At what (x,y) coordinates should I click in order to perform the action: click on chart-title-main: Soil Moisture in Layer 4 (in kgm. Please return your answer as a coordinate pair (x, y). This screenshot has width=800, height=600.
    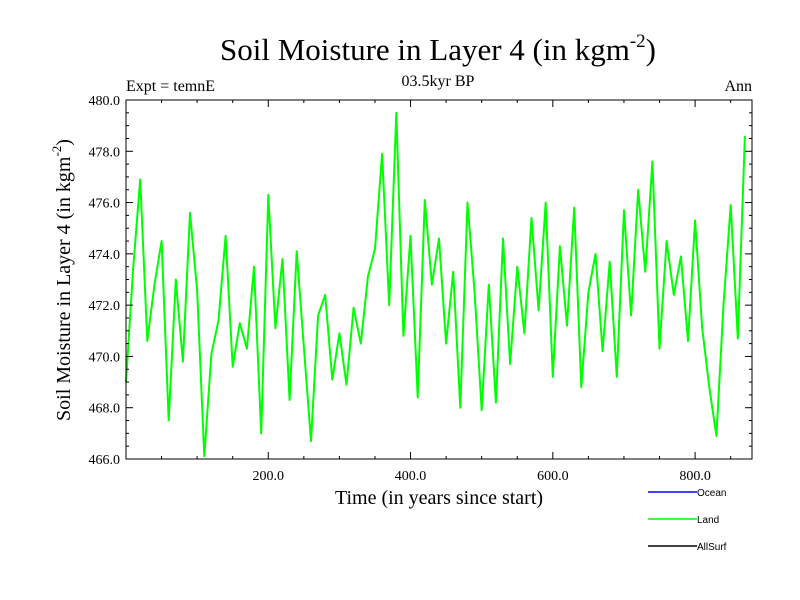
    Looking at the image, I should click on (425, 49).